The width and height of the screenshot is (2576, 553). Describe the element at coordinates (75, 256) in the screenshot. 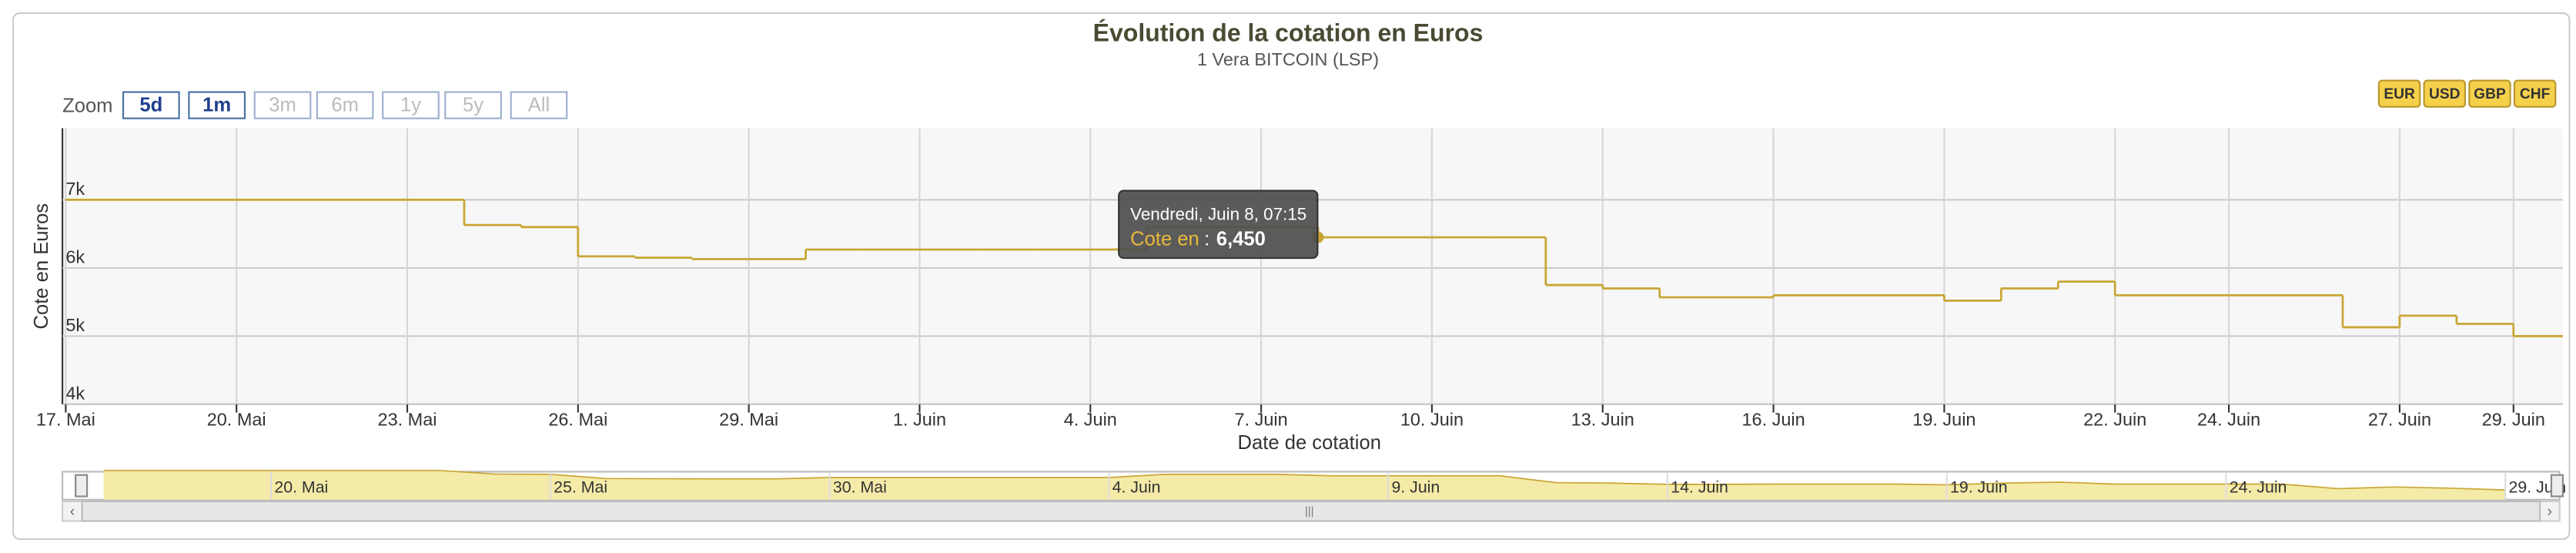

I see `y-tick-label: 6k` at that location.